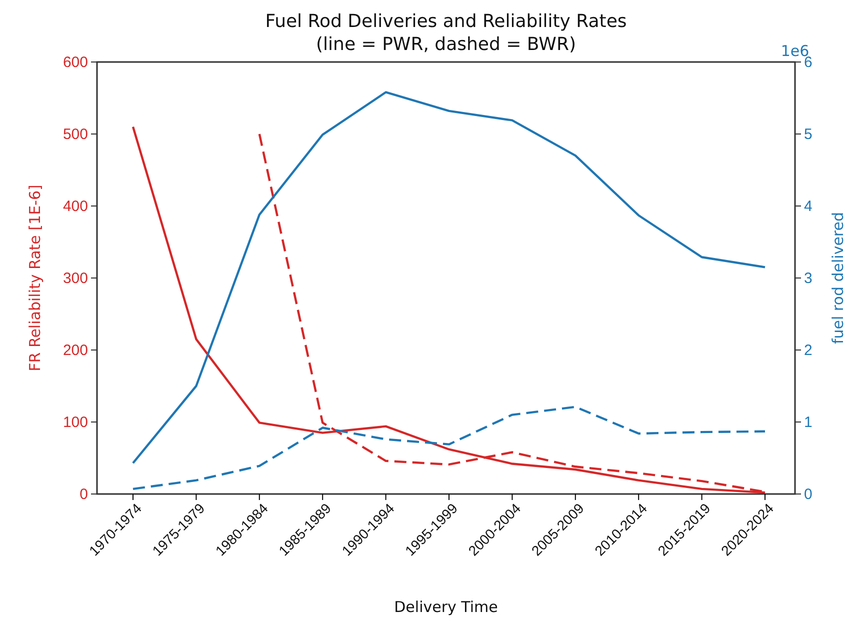  I want to click on y2-axis-title: fuel rod delivered, so click(838, 278).